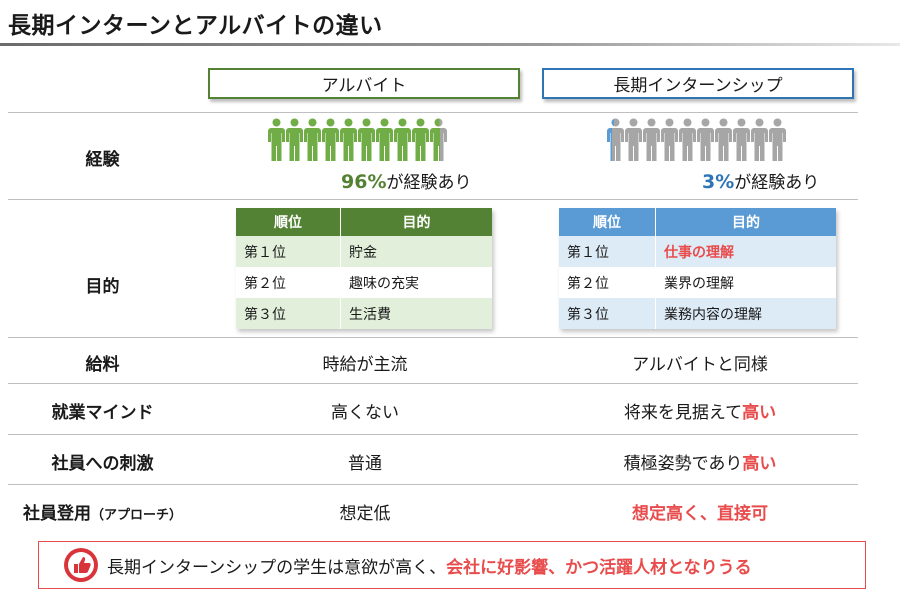 Image resolution: width=900 pixels, height=599 pixels. Describe the element at coordinates (56, 514) in the screenshot. I see `row-label-hiring-main: 社員登用` at that location.